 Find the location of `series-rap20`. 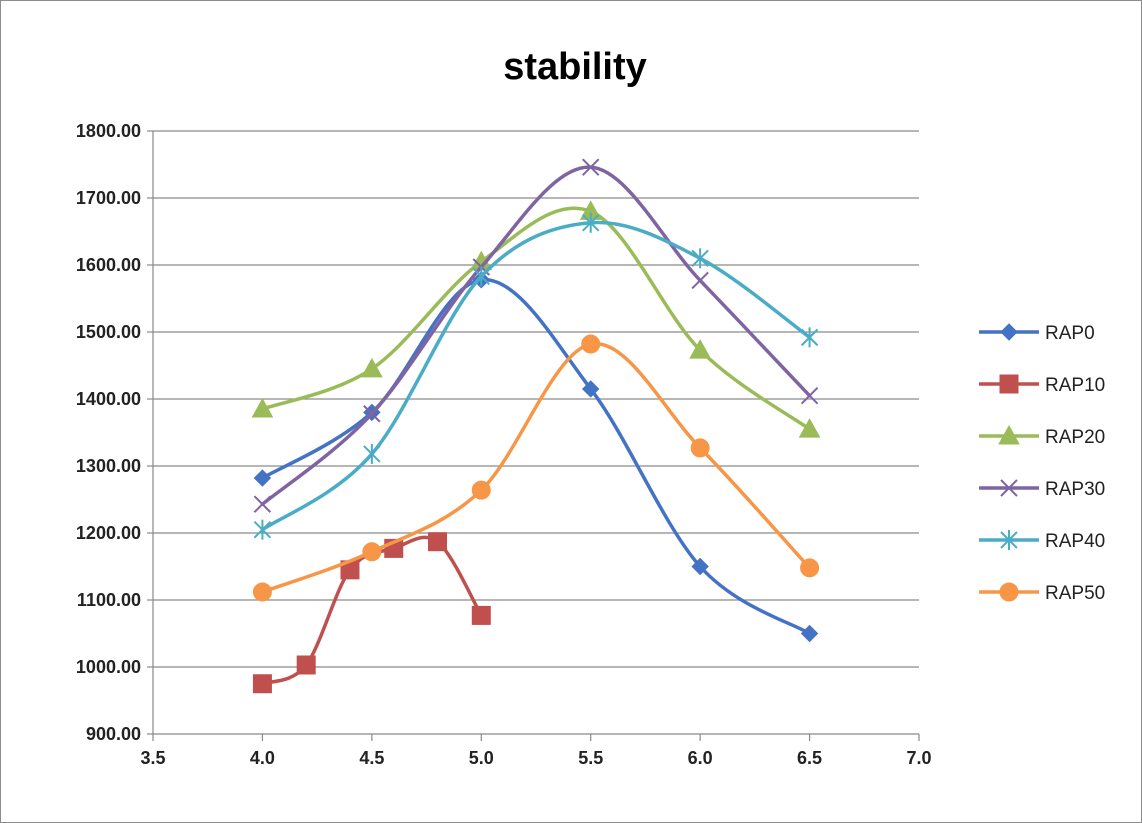

series-rap20 is located at coordinates (536, 319).